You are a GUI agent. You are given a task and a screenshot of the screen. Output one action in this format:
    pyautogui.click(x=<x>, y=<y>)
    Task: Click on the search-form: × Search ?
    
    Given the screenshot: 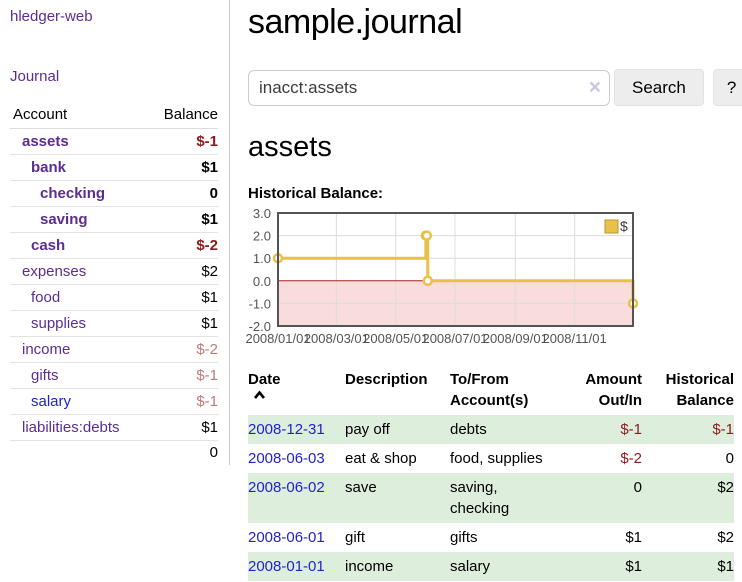 What is the action you would take?
    pyautogui.click(x=495, y=87)
    